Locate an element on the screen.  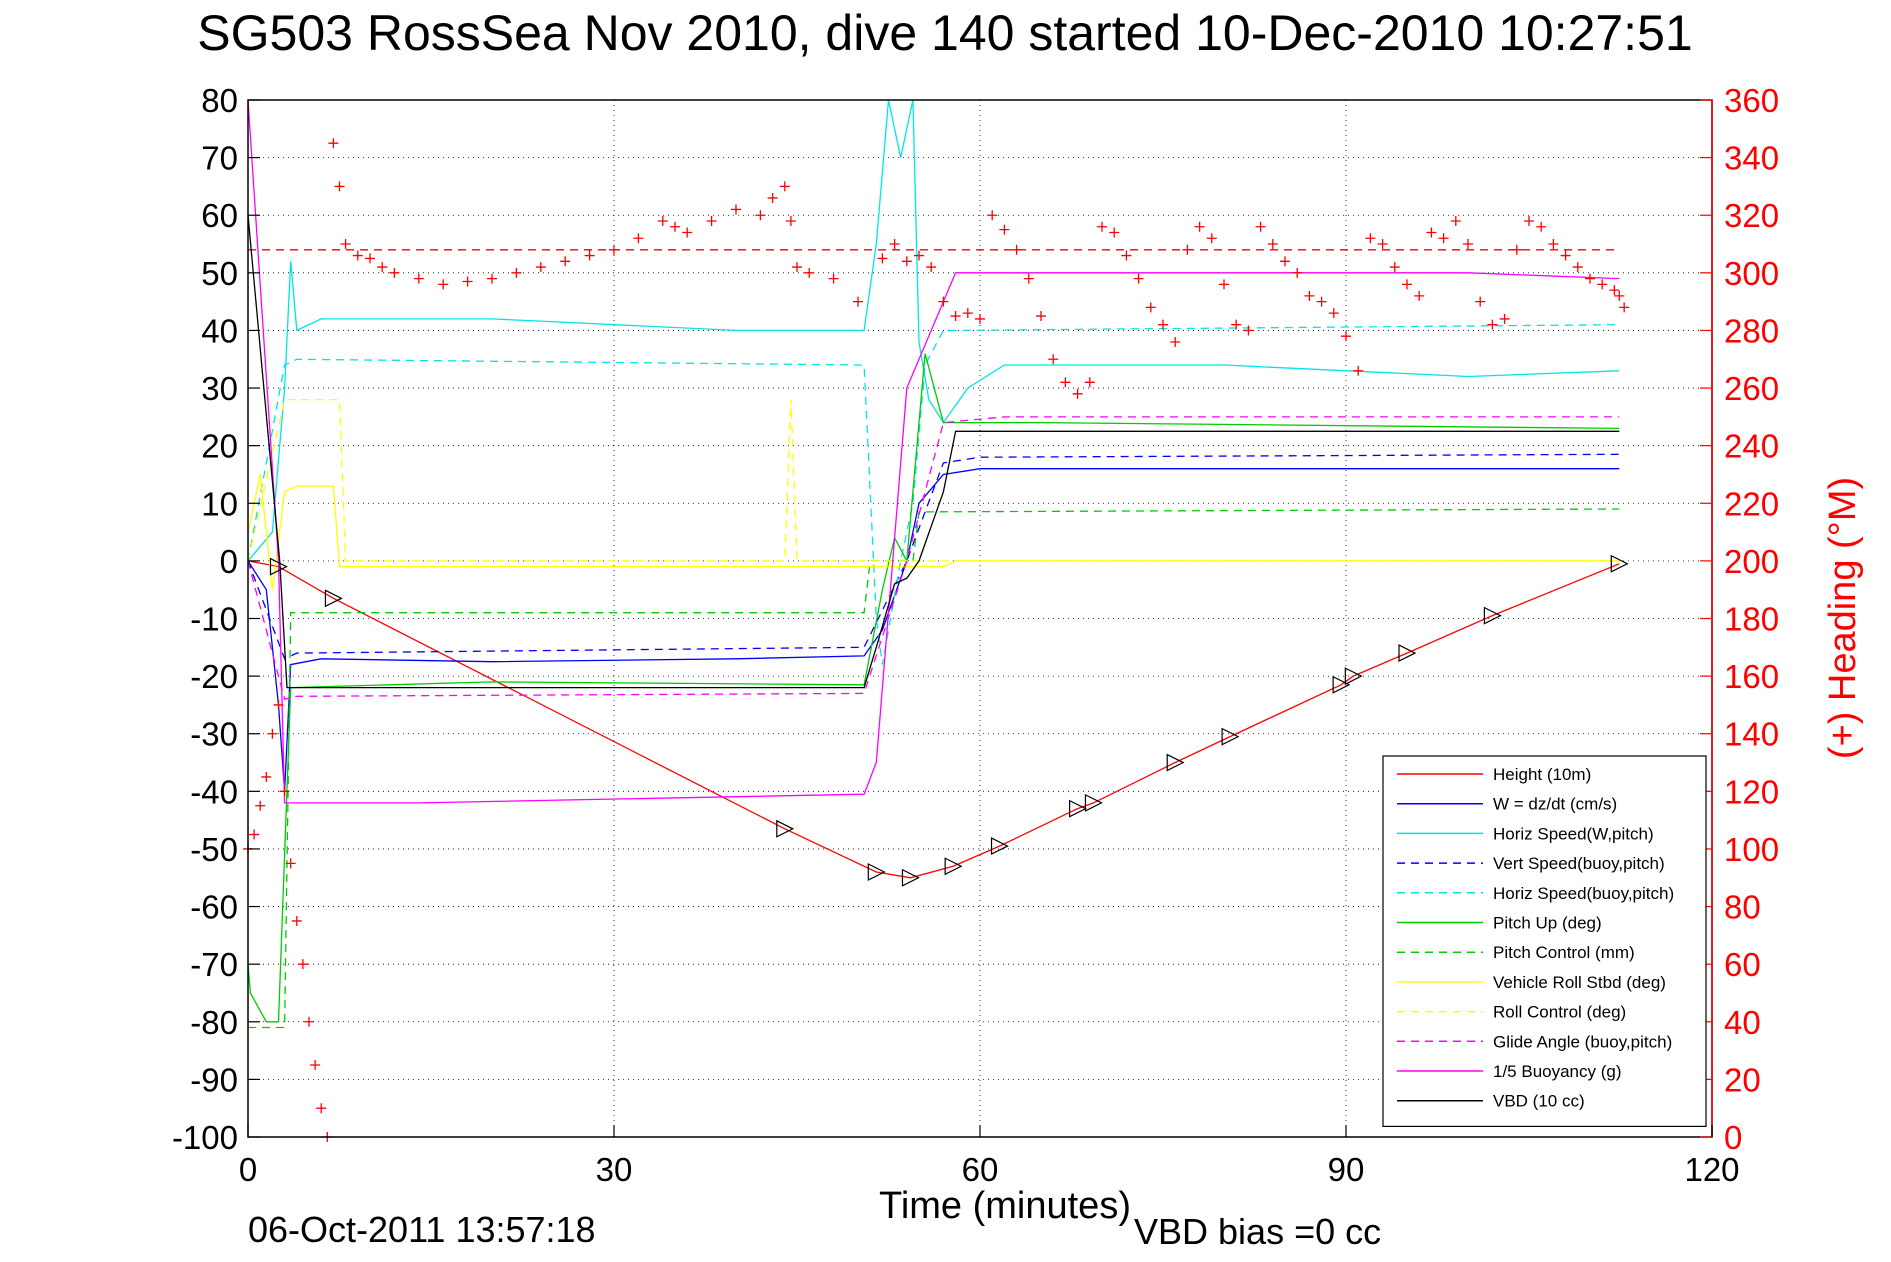
tick-label-right: 60 is located at coordinates (1742, 964).